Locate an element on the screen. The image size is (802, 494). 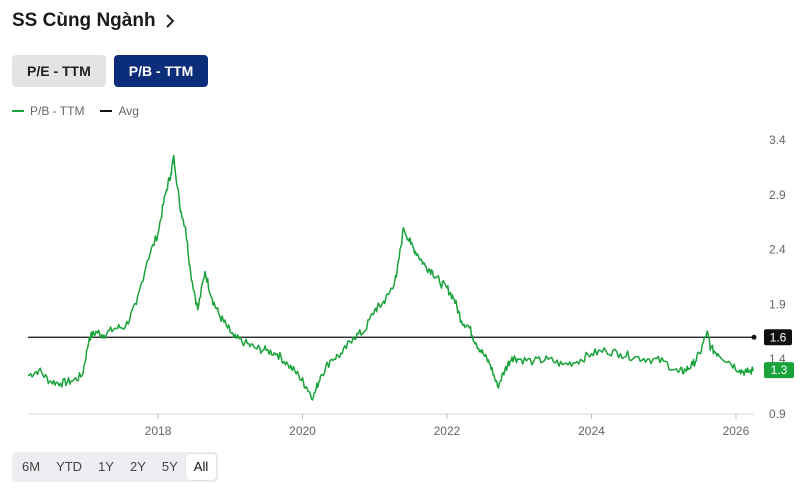
legend-label-avg: Avg is located at coordinates (128, 111).